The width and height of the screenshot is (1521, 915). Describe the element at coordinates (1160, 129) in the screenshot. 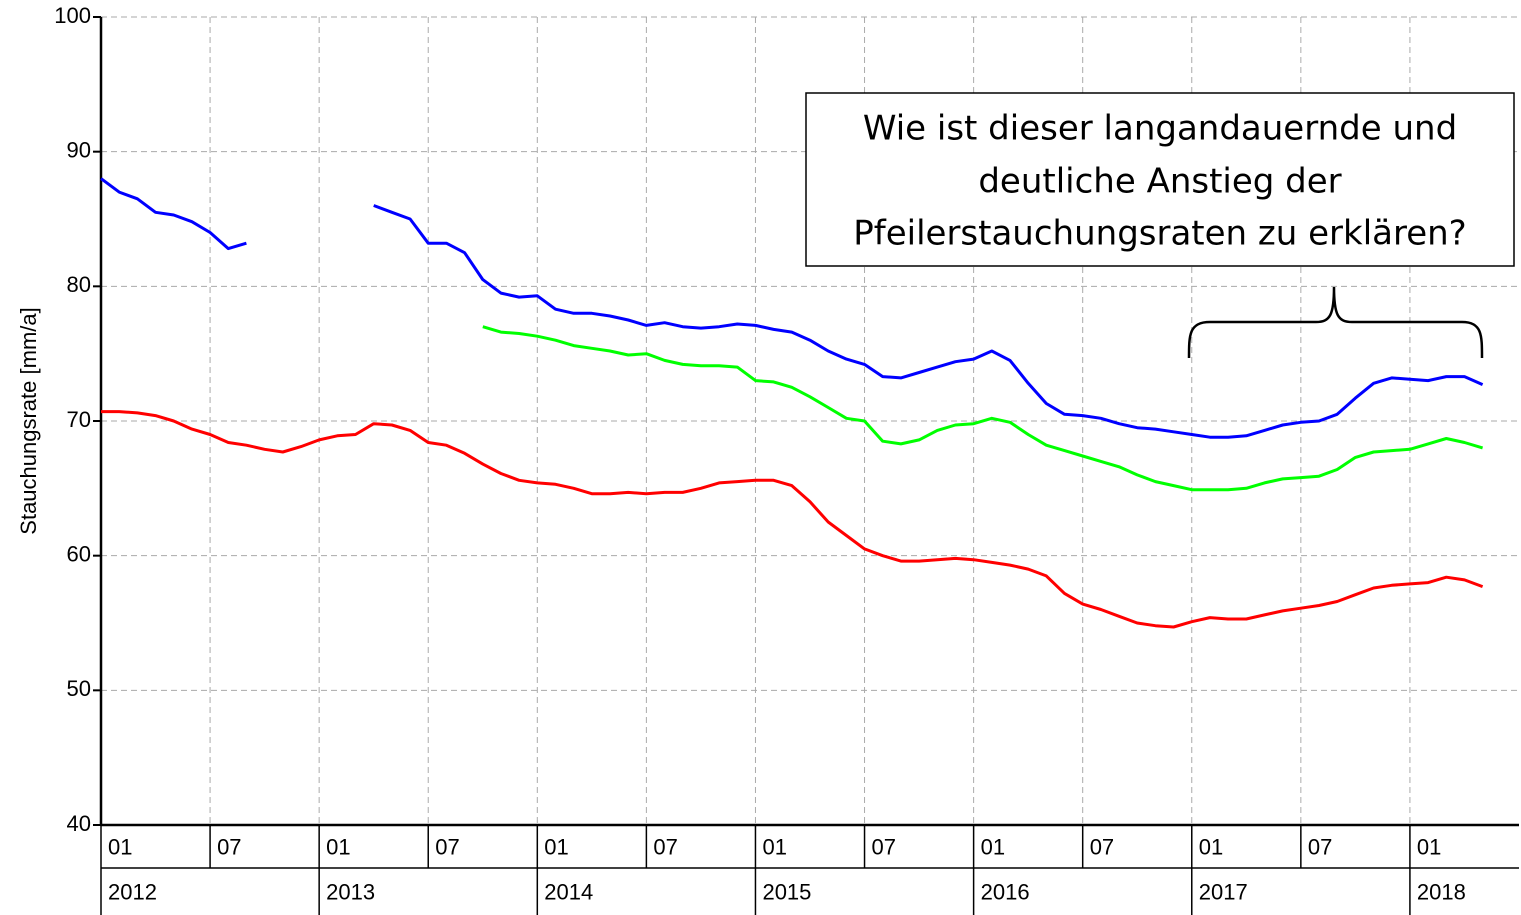

I see `annotation-line: Wie ist dieser langandauernde und` at that location.